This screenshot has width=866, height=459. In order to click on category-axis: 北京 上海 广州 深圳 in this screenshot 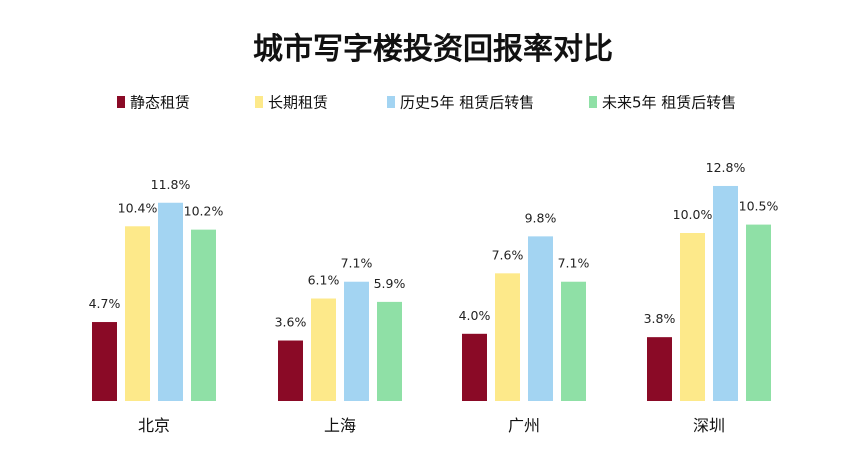, I will do `click(431, 425)`.